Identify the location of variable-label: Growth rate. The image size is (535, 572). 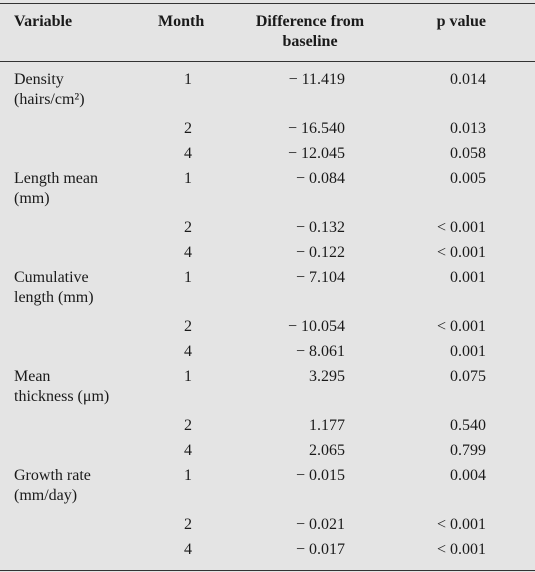
(52, 475).